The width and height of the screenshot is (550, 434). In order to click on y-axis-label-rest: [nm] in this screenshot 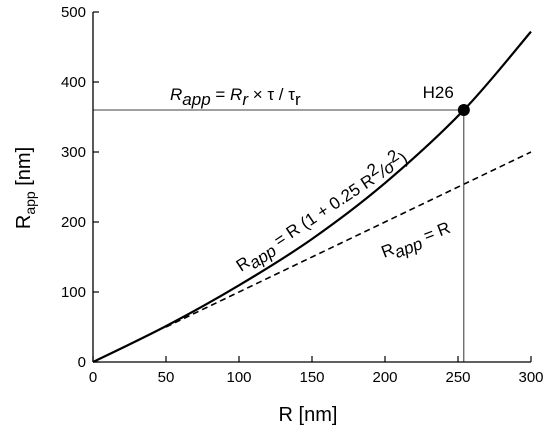, I will do `click(24, 169)`.